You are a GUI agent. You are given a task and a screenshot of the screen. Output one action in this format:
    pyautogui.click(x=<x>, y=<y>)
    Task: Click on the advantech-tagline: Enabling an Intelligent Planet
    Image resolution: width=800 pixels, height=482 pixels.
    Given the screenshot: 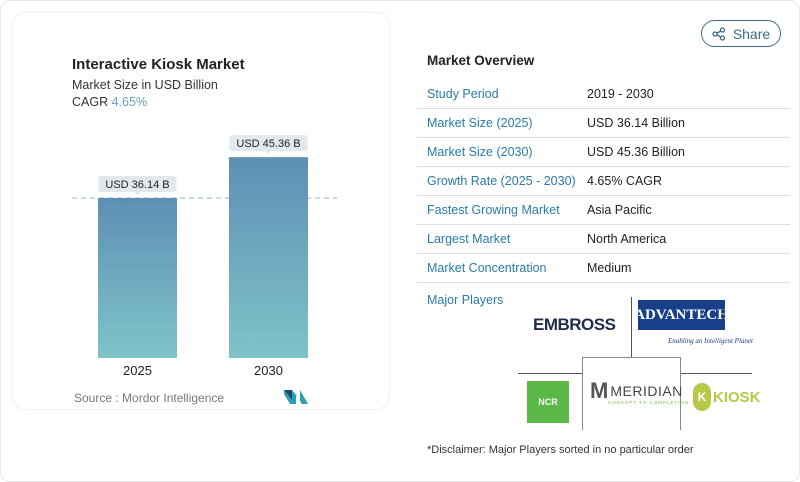 What is the action you would take?
    pyautogui.click(x=710, y=341)
    